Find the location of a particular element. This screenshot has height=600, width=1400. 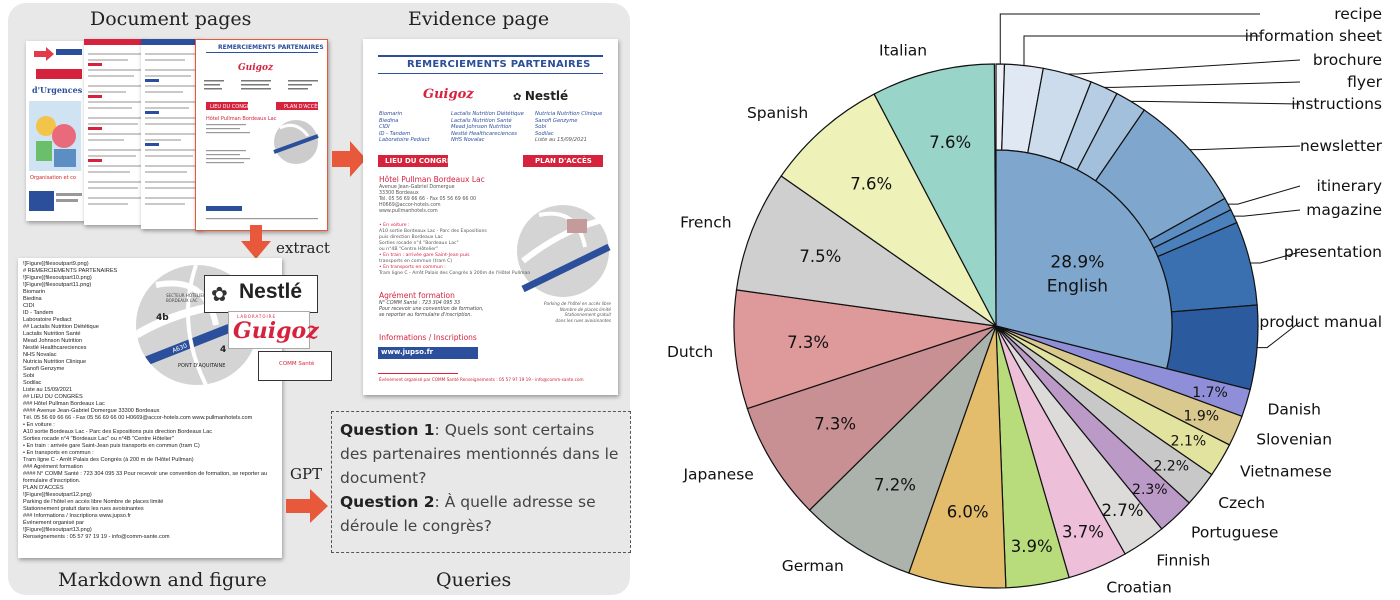

partner: Biomarin is located at coordinates (391, 114).